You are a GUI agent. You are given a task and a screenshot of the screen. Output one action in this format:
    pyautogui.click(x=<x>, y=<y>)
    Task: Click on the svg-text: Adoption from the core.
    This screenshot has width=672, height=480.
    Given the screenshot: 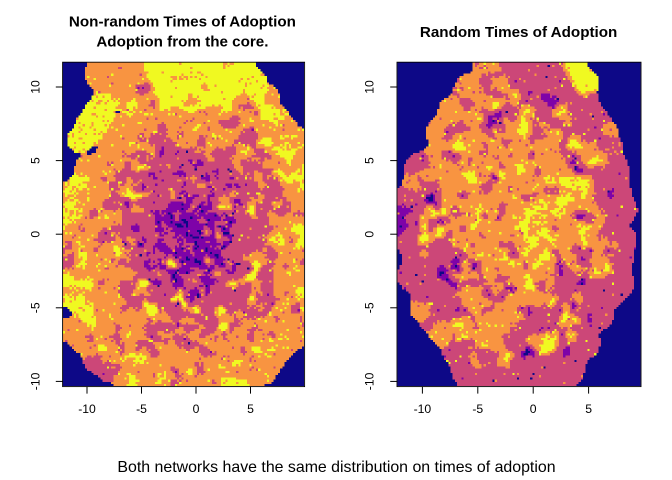 What is the action you would take?
    pyautogui.click(x=182, y=42)
    